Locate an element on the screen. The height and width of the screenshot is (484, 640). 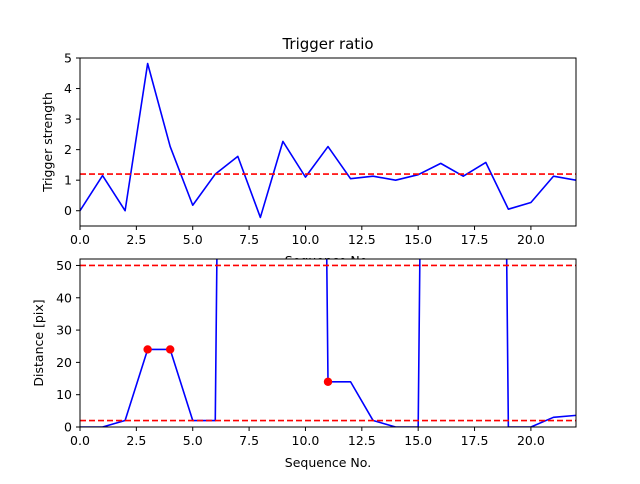
y-tick-label: 20 is located at coordinates (64, 362).